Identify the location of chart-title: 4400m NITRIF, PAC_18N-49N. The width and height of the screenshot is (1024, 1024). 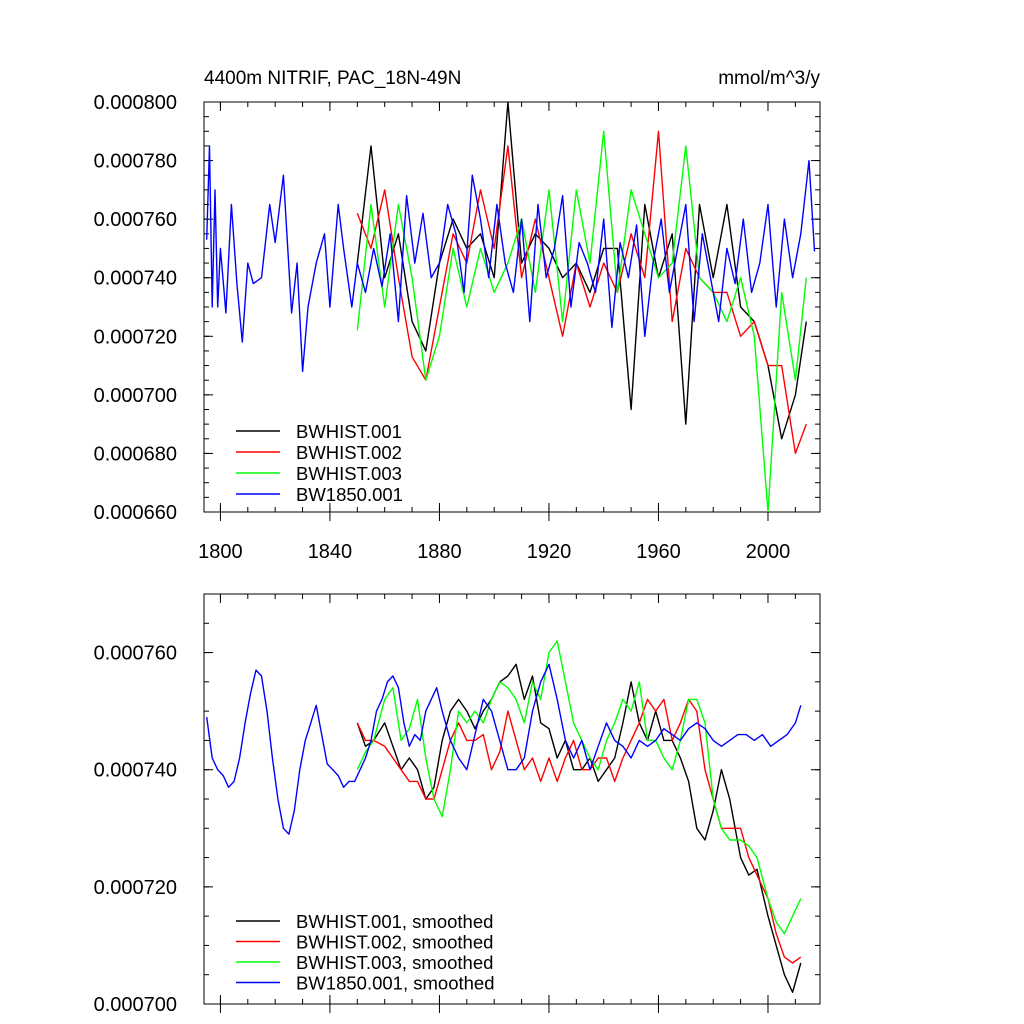
(332, 78).